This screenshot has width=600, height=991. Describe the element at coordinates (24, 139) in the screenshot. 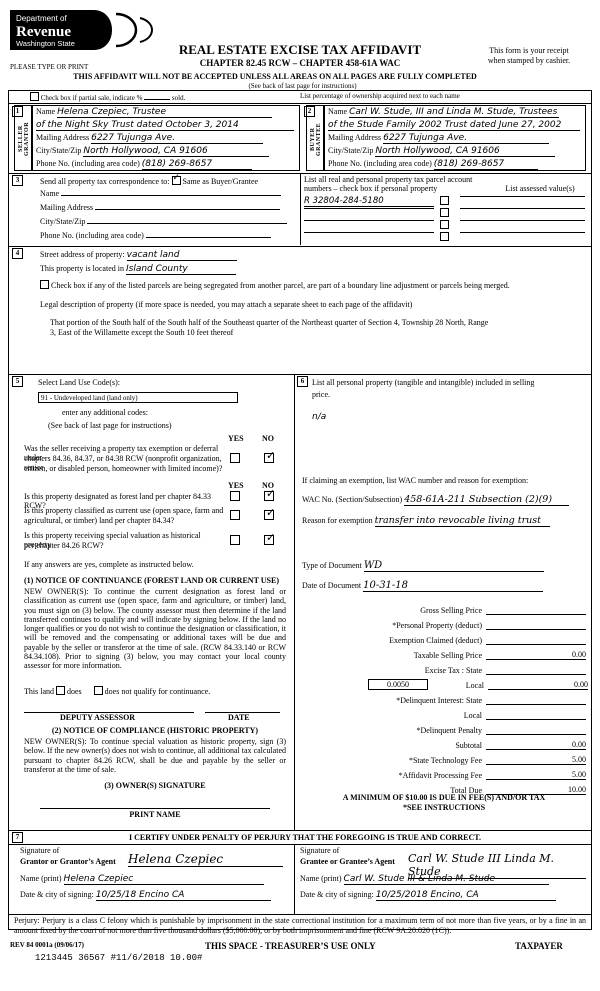

I see `seller-tab-label: SELLER GRANTOR` at that location.